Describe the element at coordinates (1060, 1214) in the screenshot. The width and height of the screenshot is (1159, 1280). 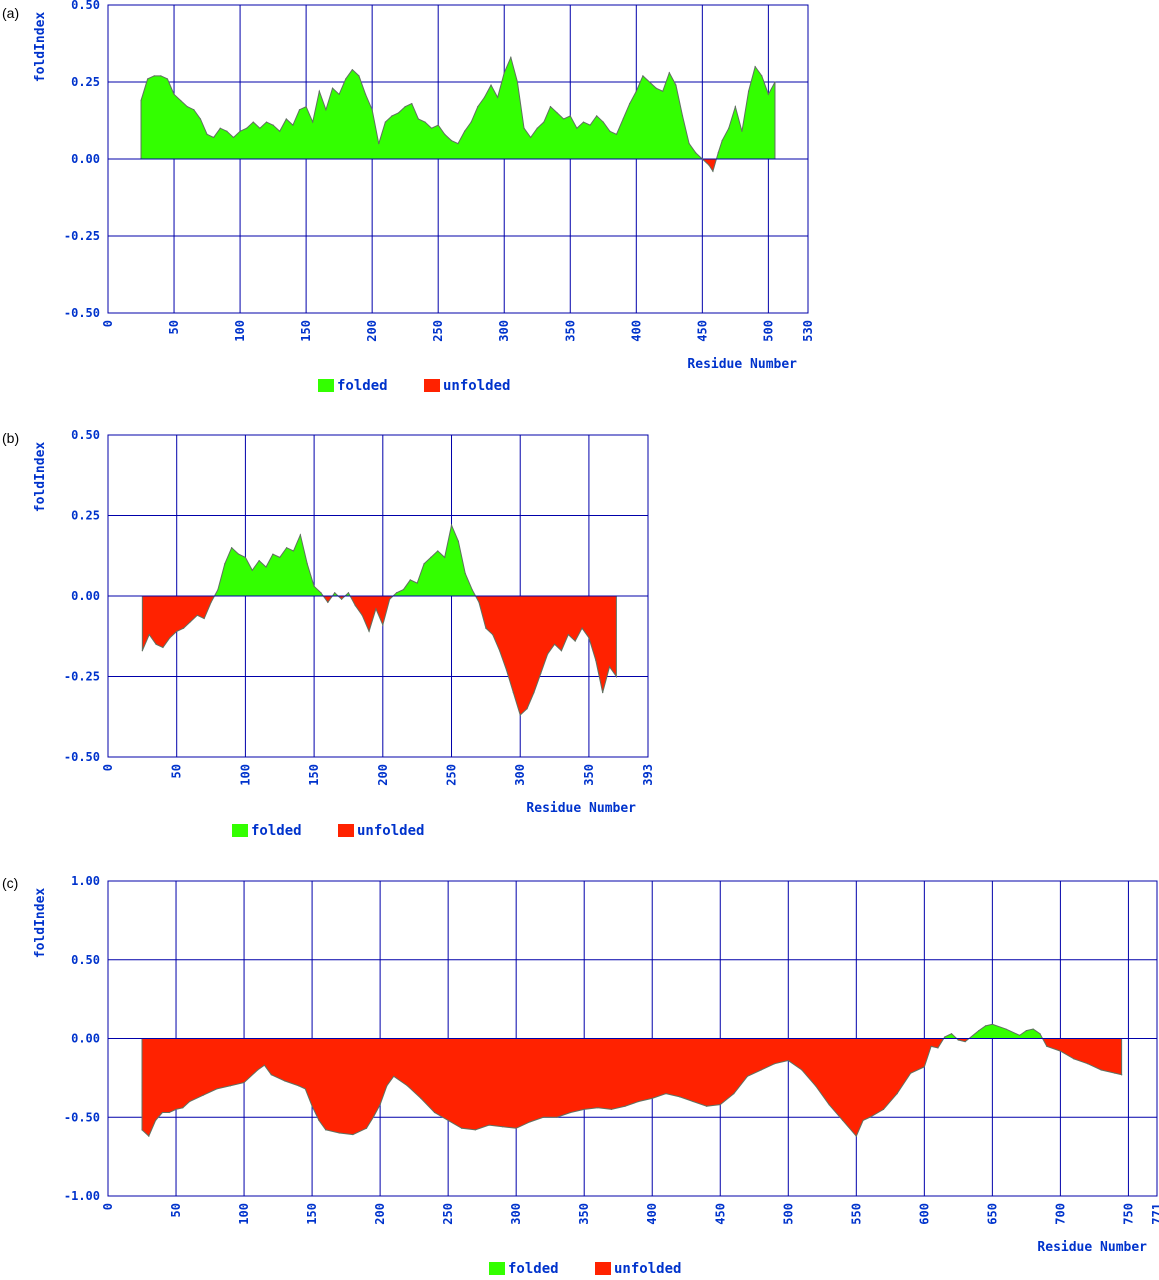
I see `x-tick-label: 700` at that location.